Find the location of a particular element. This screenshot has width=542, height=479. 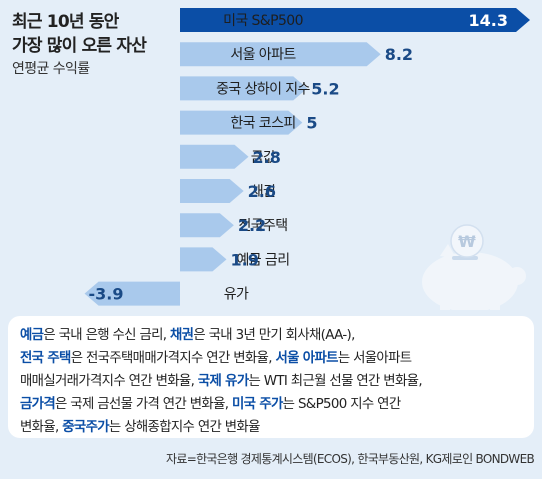

category-label: 채권 is located at coordinates (263, 192).